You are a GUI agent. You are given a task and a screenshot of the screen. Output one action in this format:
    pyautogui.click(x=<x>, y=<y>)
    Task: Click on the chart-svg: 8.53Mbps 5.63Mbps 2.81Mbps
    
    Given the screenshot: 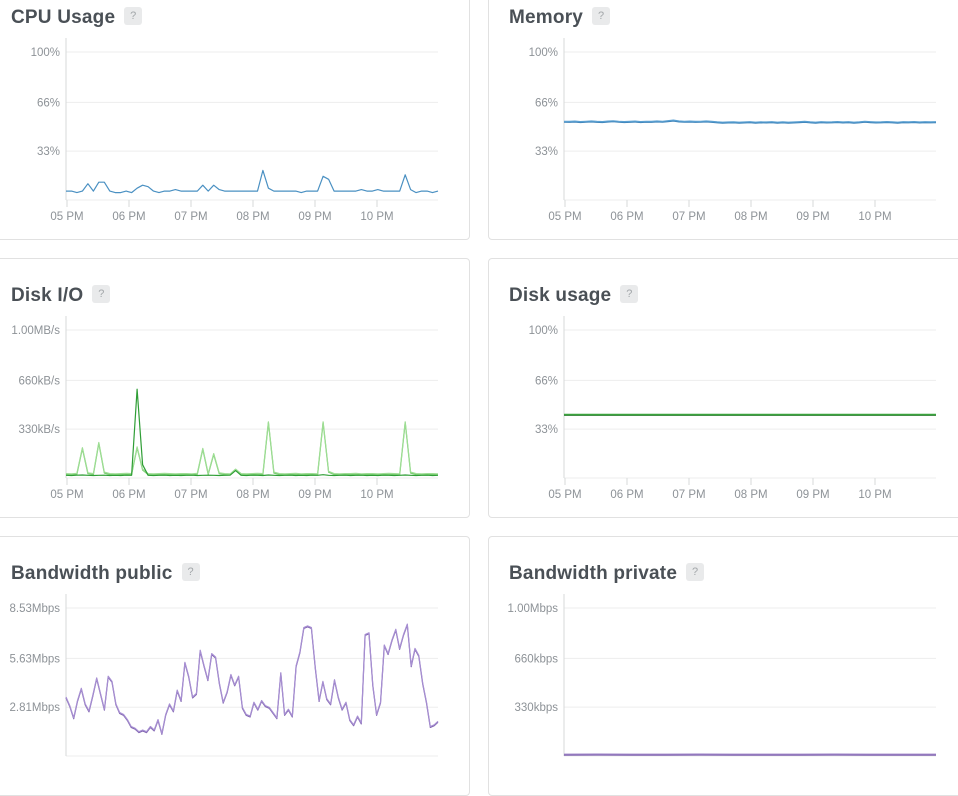 What is the action you would take?
    pyautogui.click(x=224, y=690)
    